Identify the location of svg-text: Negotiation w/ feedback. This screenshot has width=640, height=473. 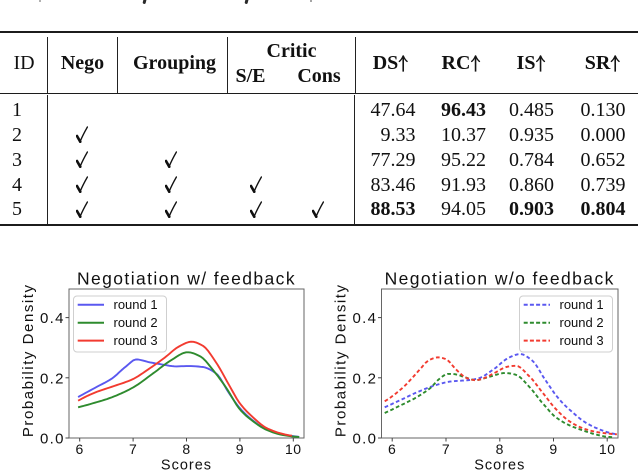
(186, 279).